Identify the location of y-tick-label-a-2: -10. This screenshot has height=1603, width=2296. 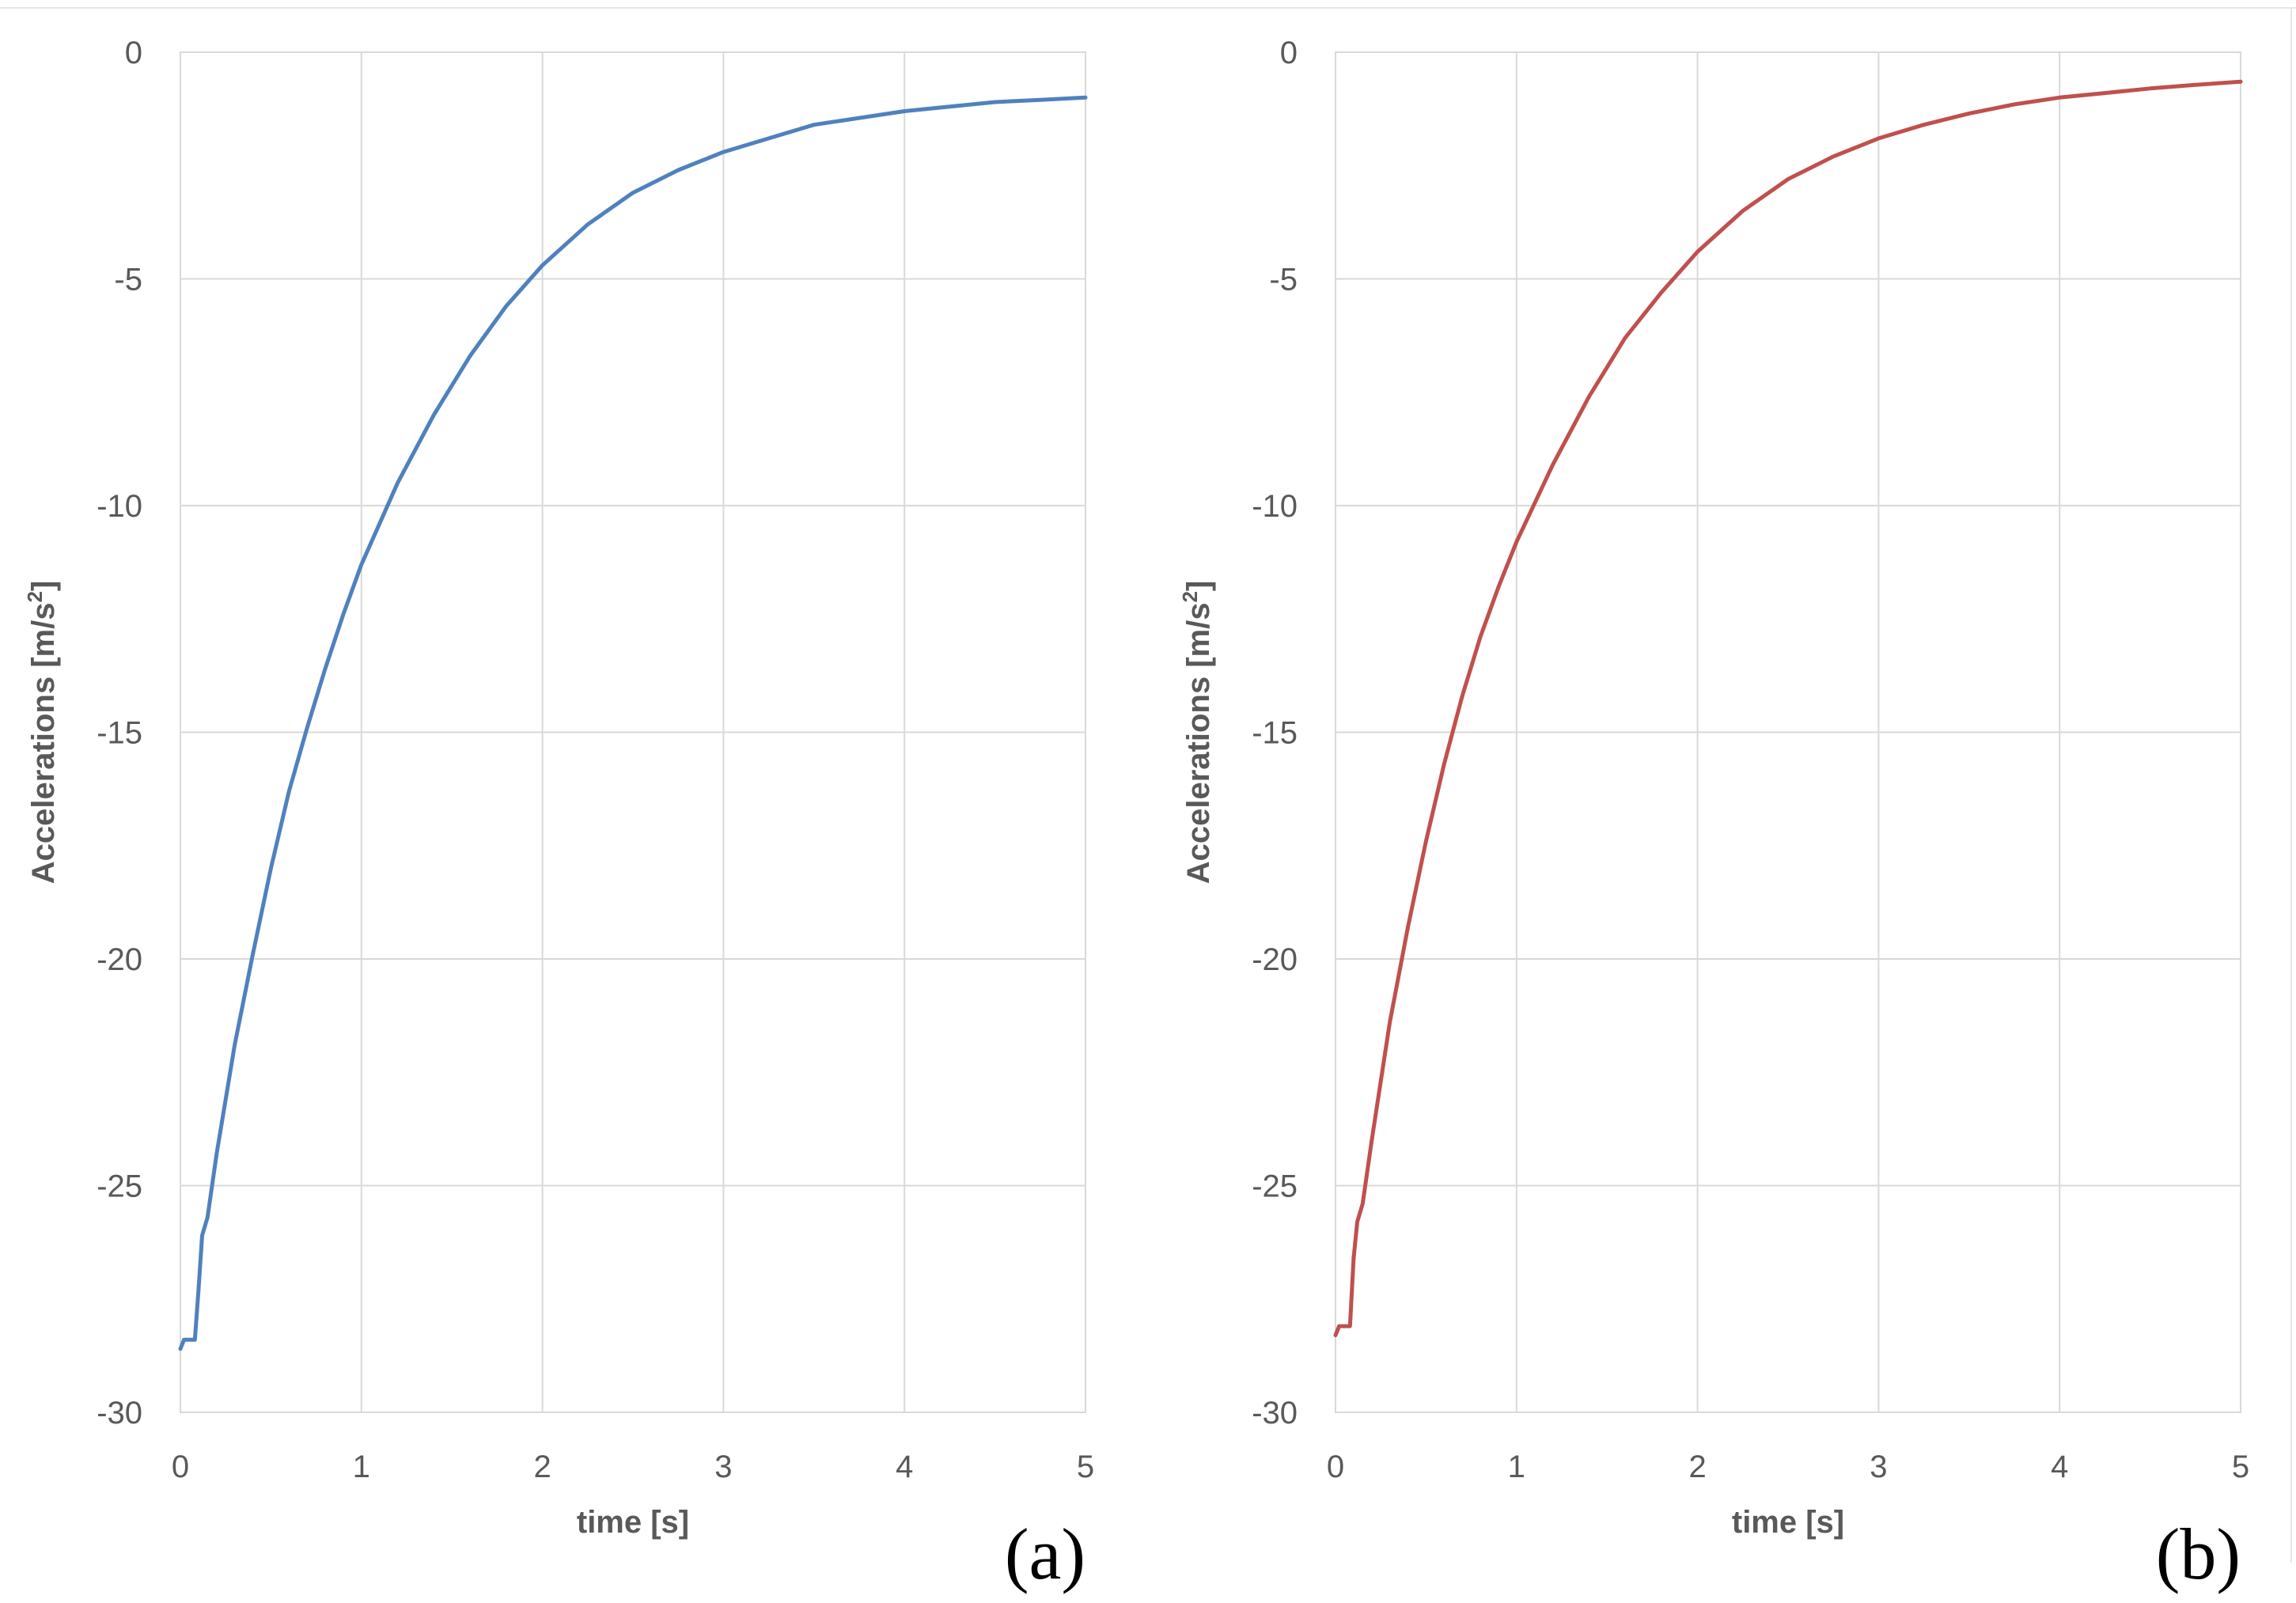
(120, 506).